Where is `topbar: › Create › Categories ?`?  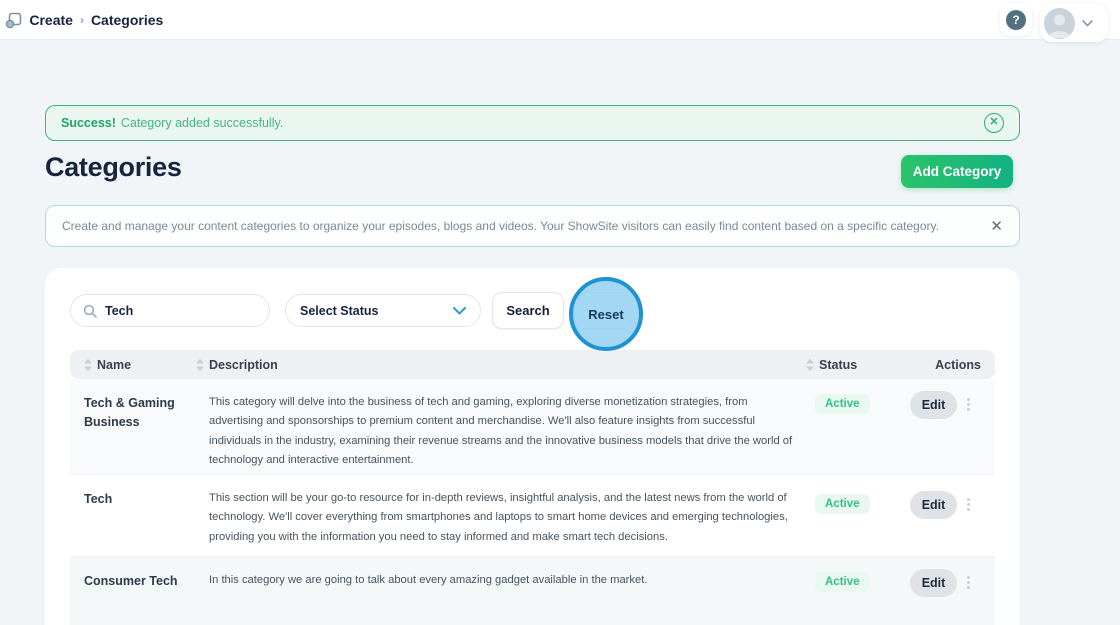
topbar: › Create › Categories ? is located at coordinates (560, 21).